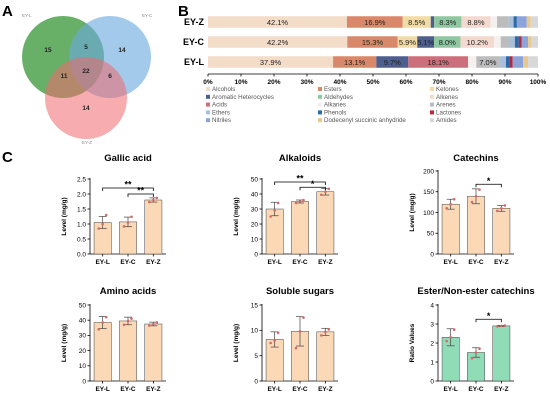 The width and height of the screenshot is (550, 419). Describe the element at coordinates (102, 352) in the screenshot. I see `bar-amino-acids-ey-l` at that location.